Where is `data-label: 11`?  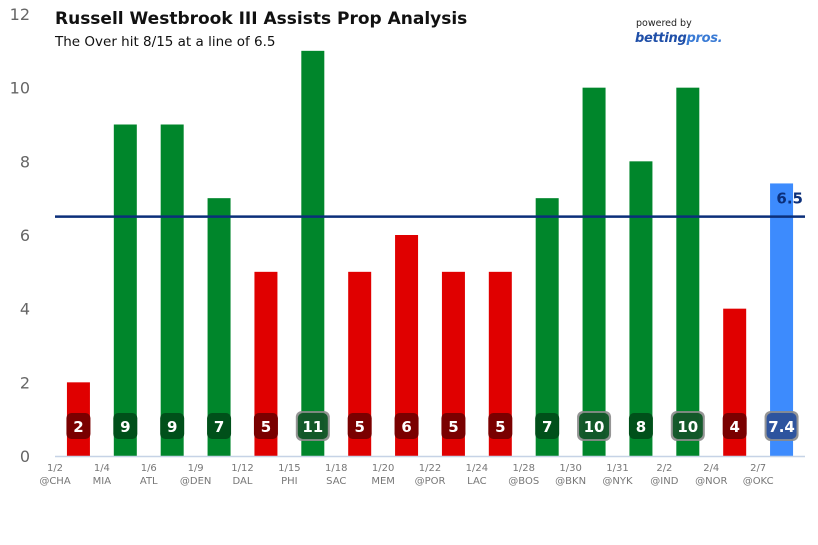 data-label: 11 is located at coordinates (312, 427).